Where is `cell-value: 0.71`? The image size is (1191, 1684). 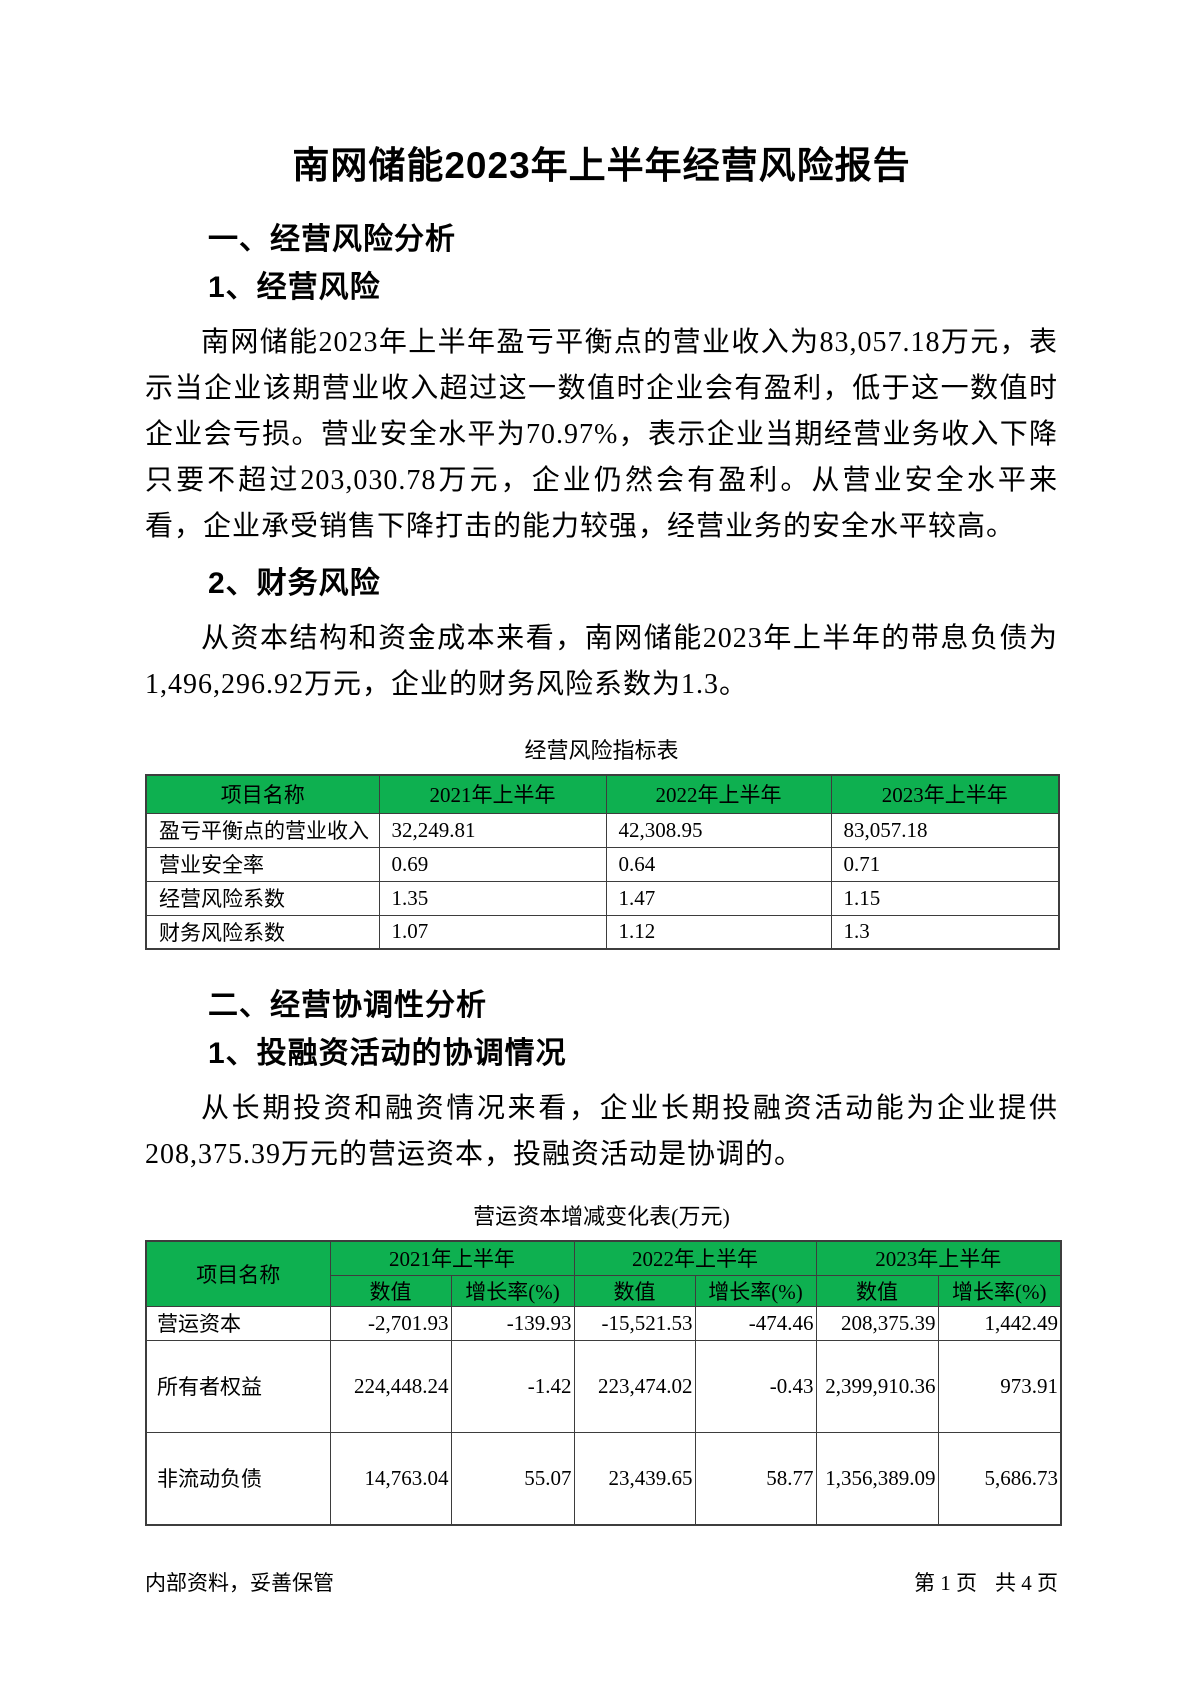 cell-value: 0.71 is located at coordinates (945, 864).